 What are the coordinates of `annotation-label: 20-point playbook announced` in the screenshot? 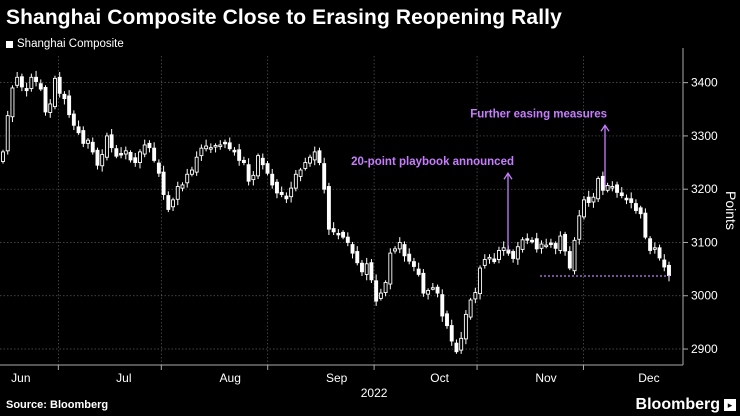 It's located at (432, 162).